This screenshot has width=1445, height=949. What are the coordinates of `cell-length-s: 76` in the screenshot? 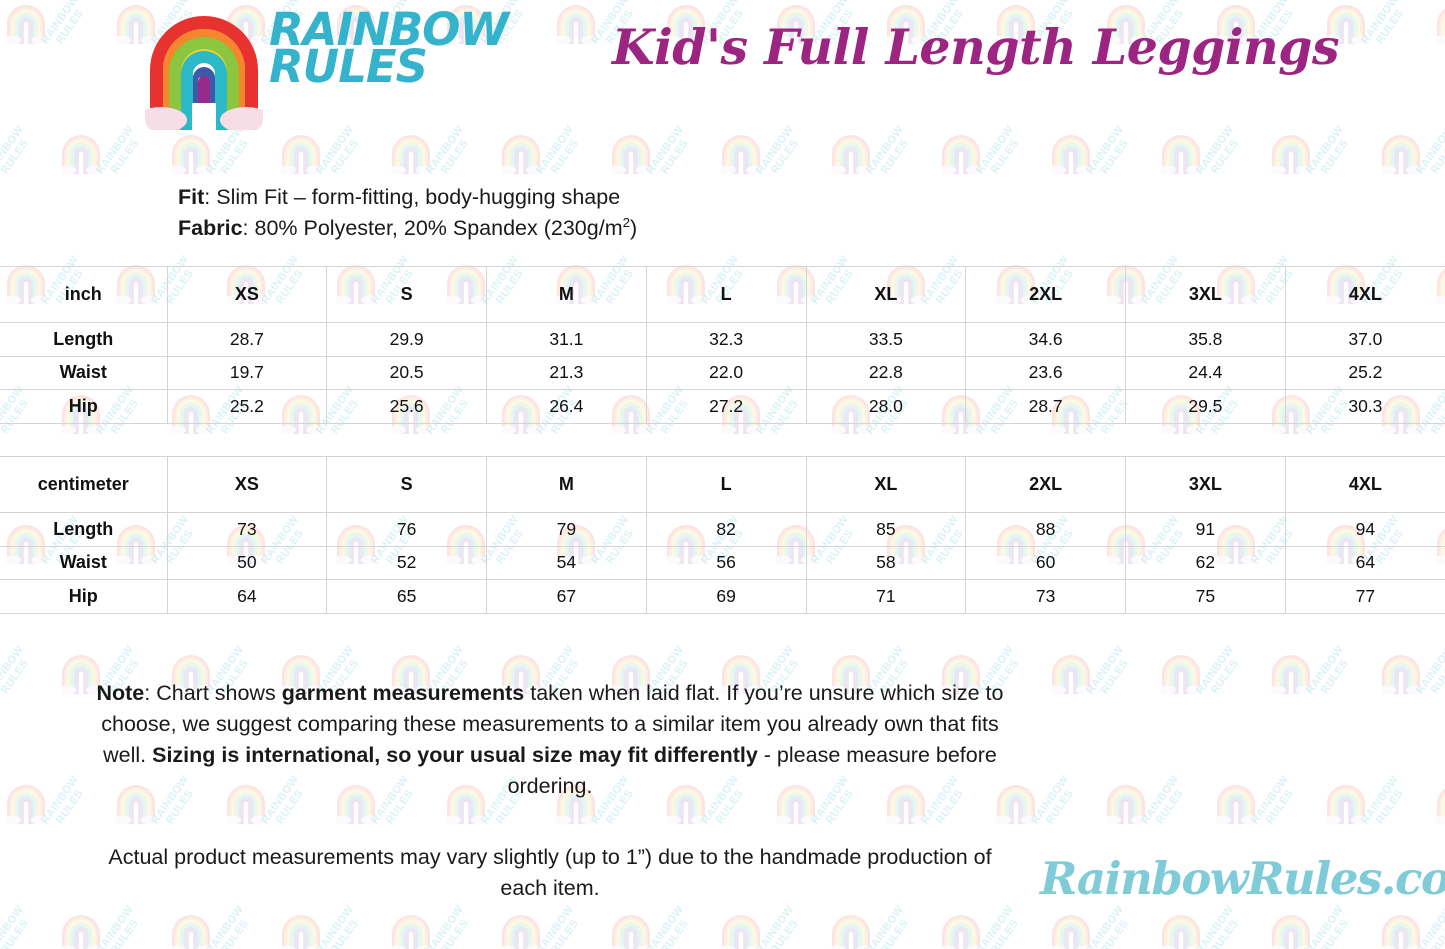 It's located at (406, 529).